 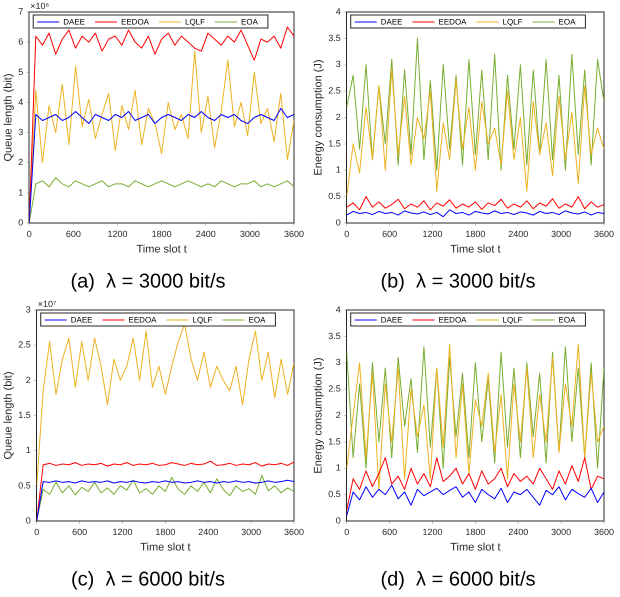 What do you see at coordinates (47, 303) in the screenshot?
I see `text: ×10⁷` at bounding box center [47, 303].